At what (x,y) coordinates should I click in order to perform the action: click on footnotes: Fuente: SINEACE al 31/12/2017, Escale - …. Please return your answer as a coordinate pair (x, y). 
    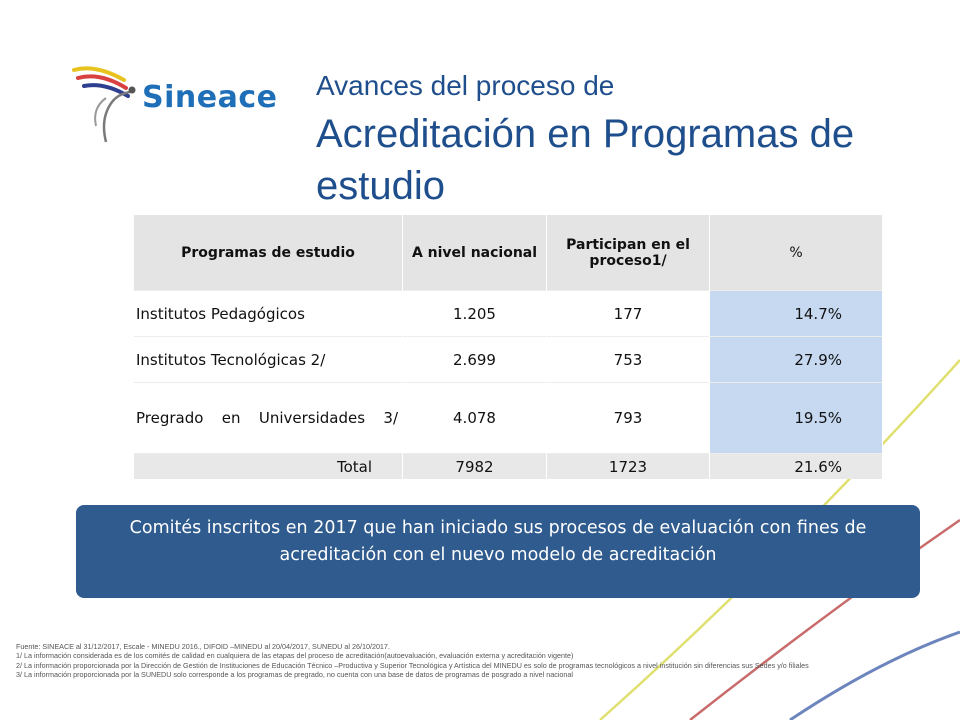
    Looking at the image, I should click on (466, 661).